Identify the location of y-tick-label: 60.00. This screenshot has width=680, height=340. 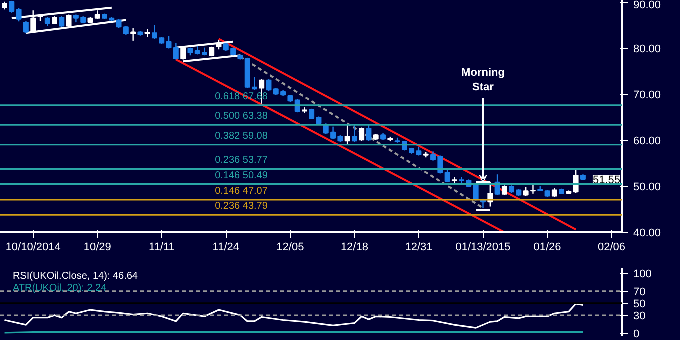
(648, 142).